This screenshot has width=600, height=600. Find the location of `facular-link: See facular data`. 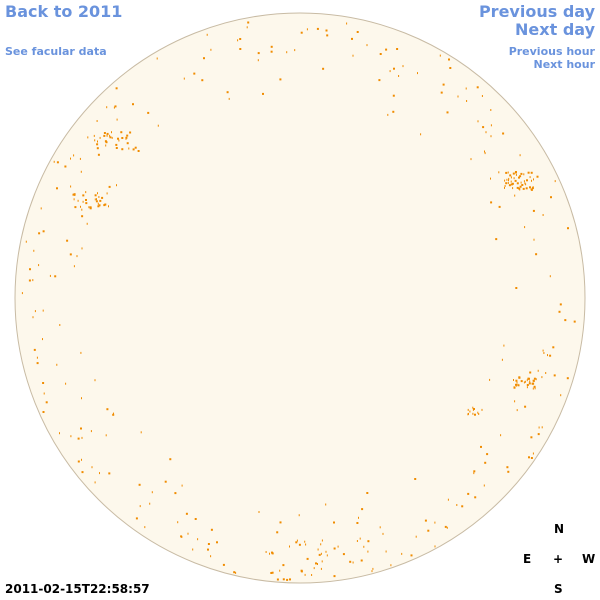

facular-link: See facular data is located at coordinates (56, 51).